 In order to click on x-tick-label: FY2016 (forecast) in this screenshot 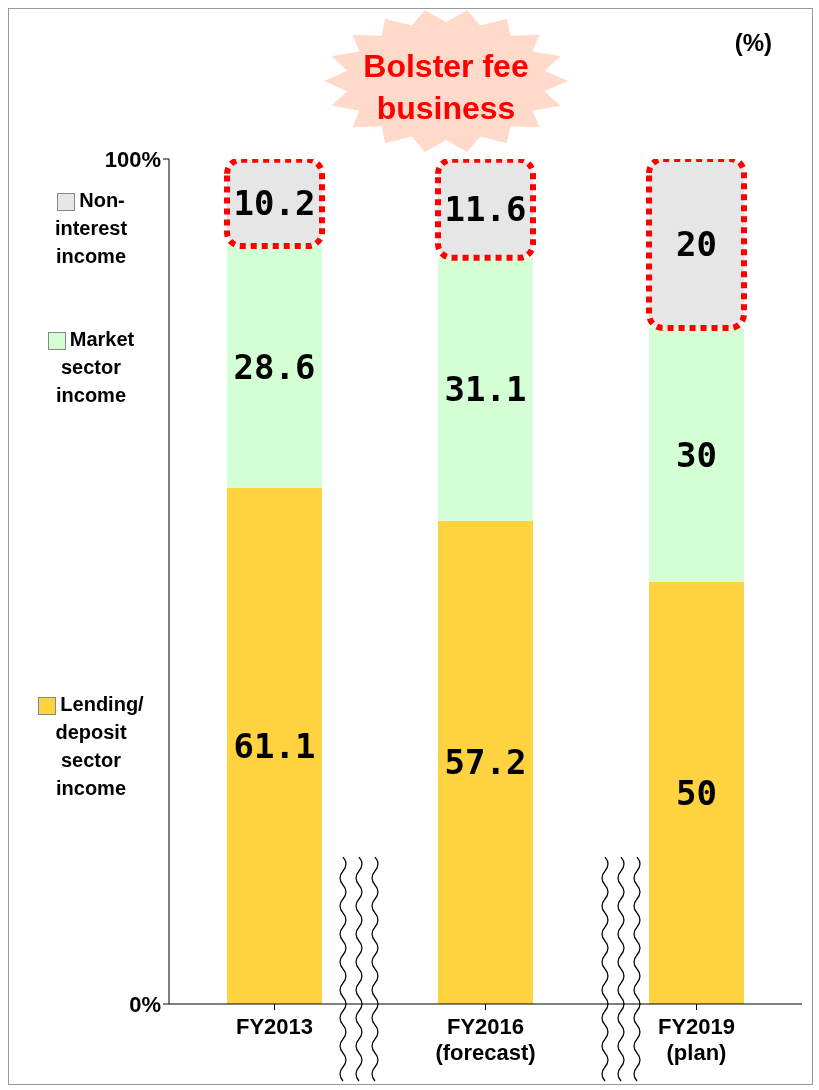, I will do `click(485, 1039)`.